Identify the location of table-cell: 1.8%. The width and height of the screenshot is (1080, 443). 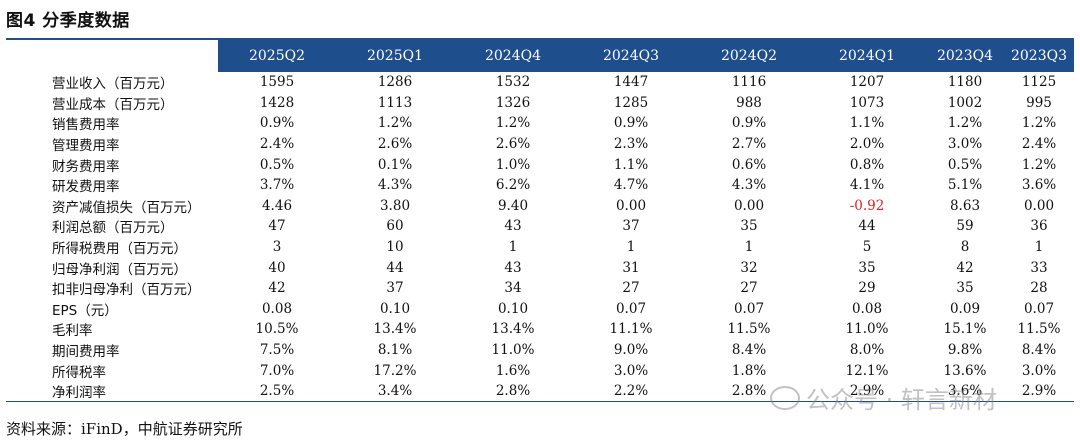
(749, 370).